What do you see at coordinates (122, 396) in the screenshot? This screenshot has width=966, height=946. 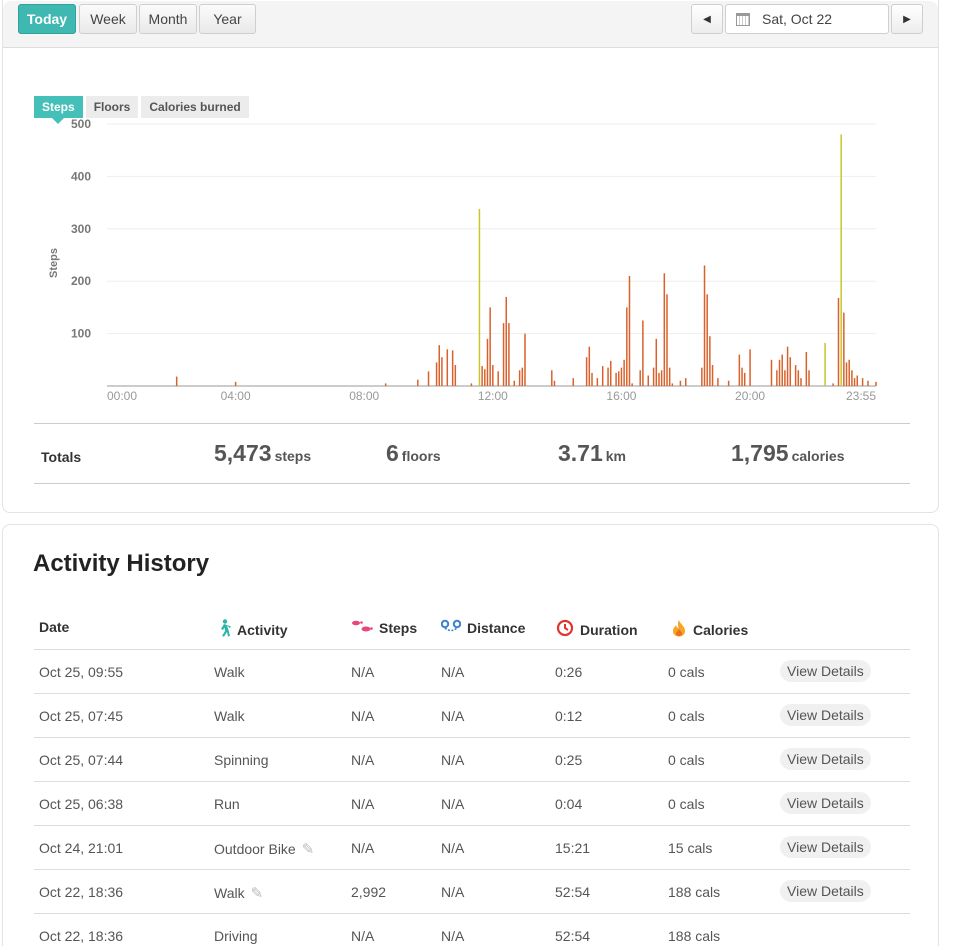 I see `x-tick-label: 00:00` at bounding box center [122, 396].